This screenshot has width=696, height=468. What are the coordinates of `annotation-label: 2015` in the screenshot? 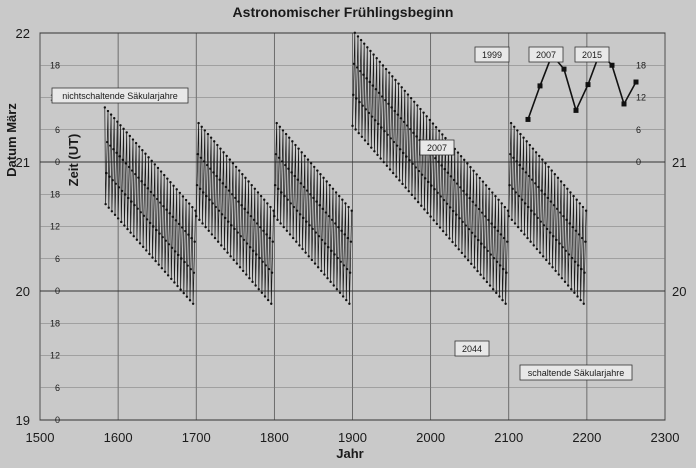 It's located at (592, 55).